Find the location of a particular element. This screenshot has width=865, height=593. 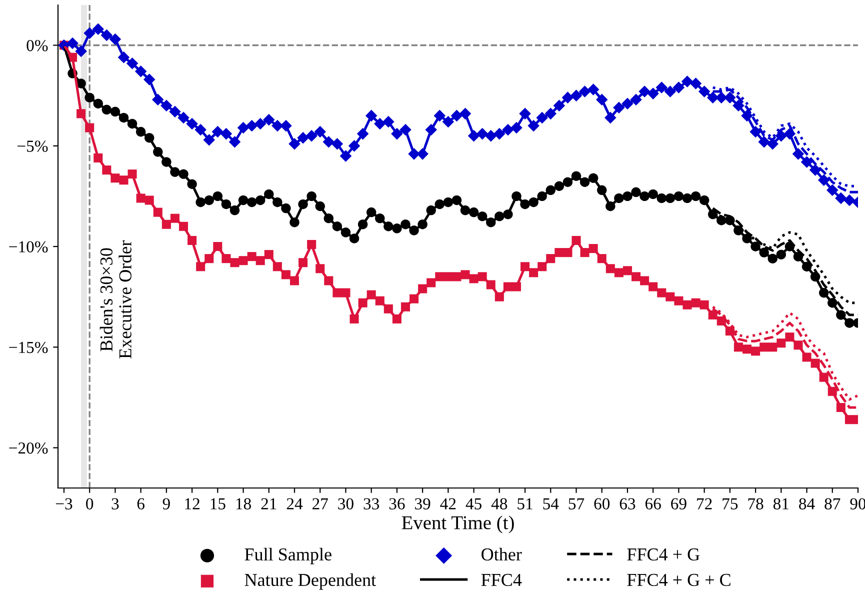

x-tick-label: 6 is located at coordinates (140, 504).